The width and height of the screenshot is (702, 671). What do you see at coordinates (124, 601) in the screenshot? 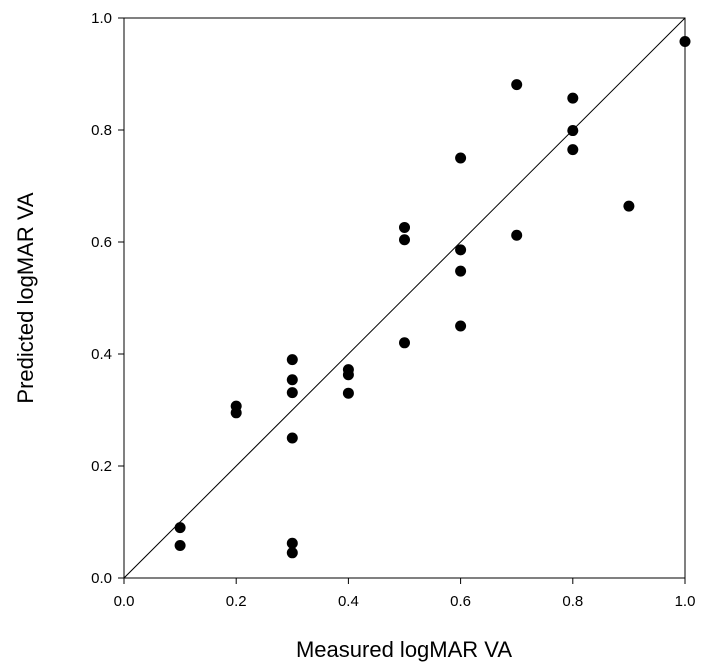
I see `x-tick-label: 0.0` at bounding box center [124, 601].